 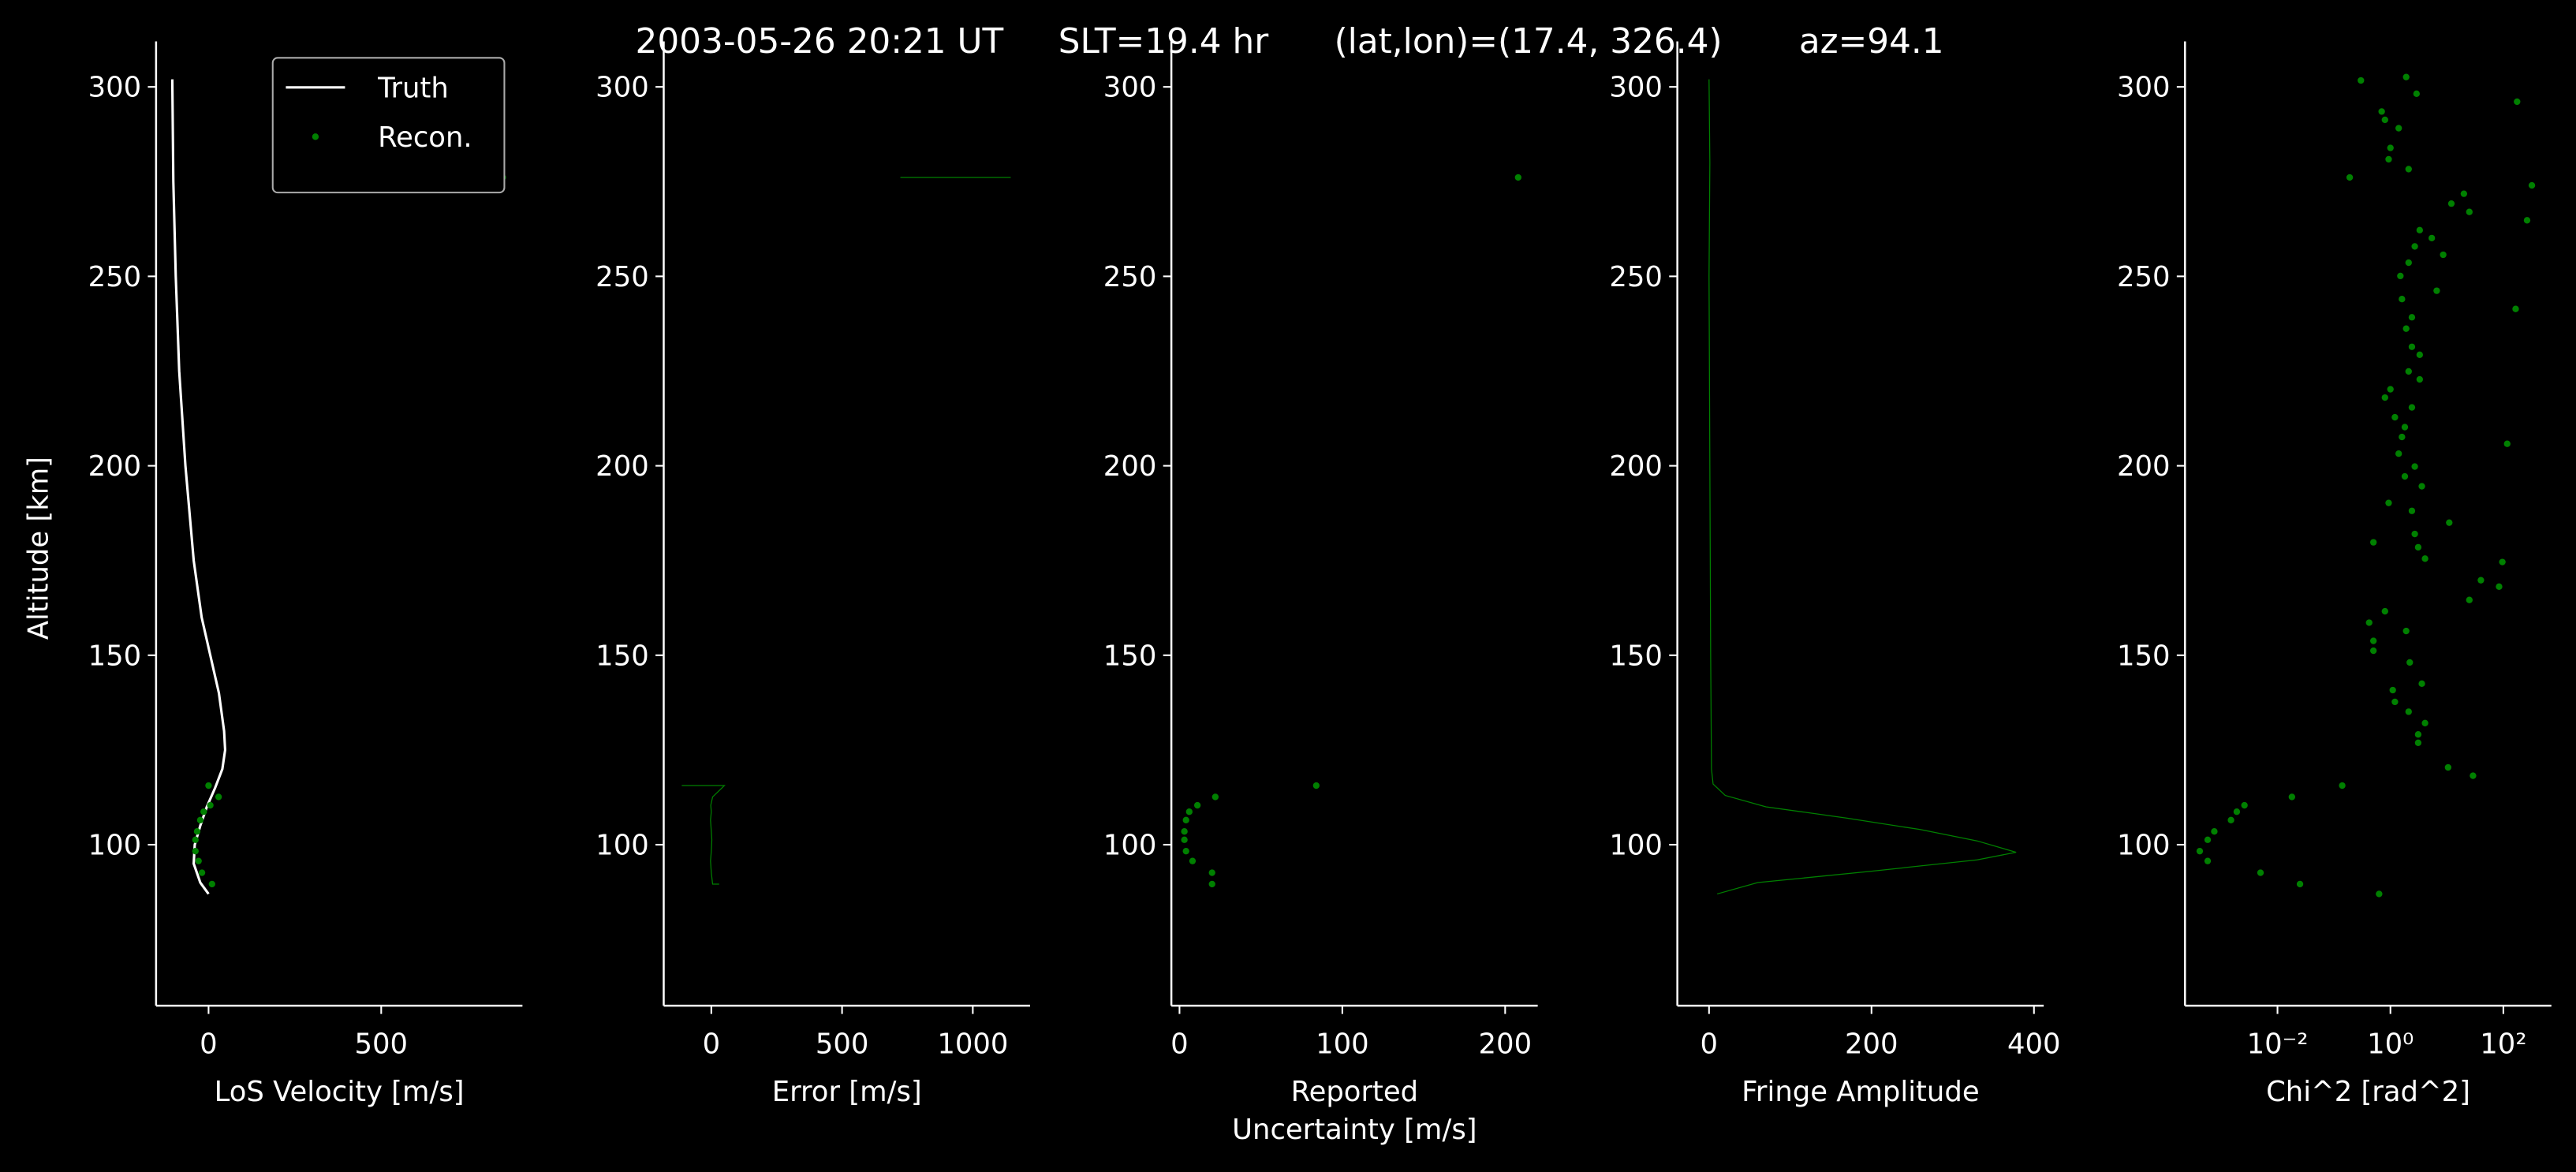 I want to click on x-axis-label: Chi^2 [rad^2], so click(x=2368, y=1092).